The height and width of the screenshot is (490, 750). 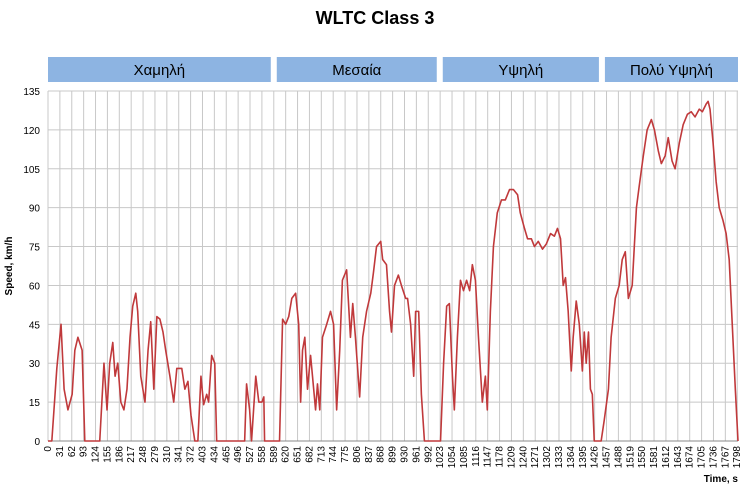 I want to click on x-tick-label: 1426, so click(x=595, y=457).